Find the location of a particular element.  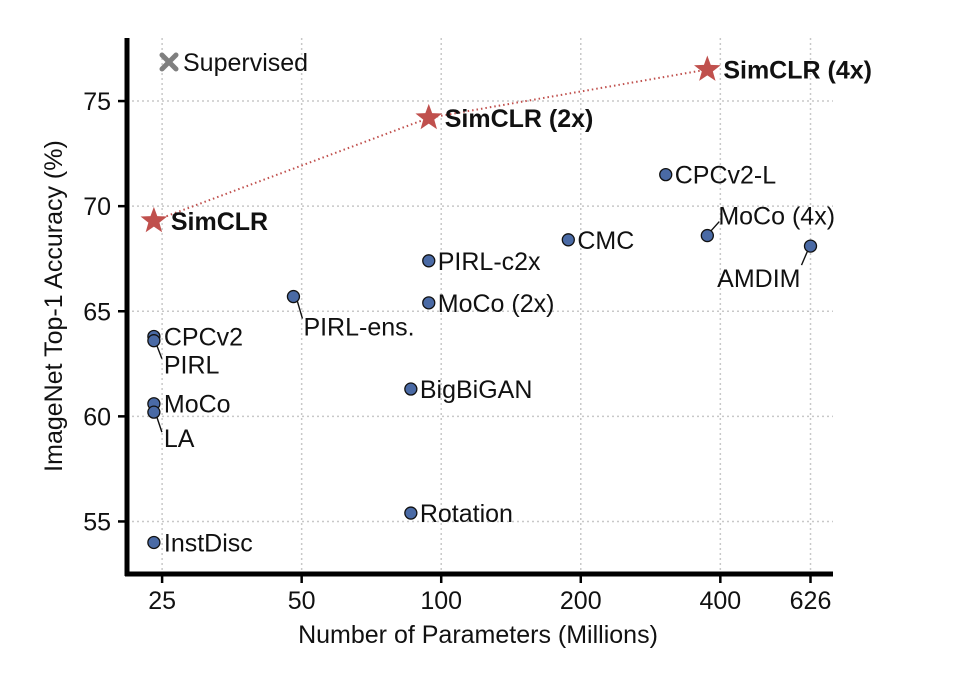

label-instdisc: InstDisc is located at coordinates (208, 543).